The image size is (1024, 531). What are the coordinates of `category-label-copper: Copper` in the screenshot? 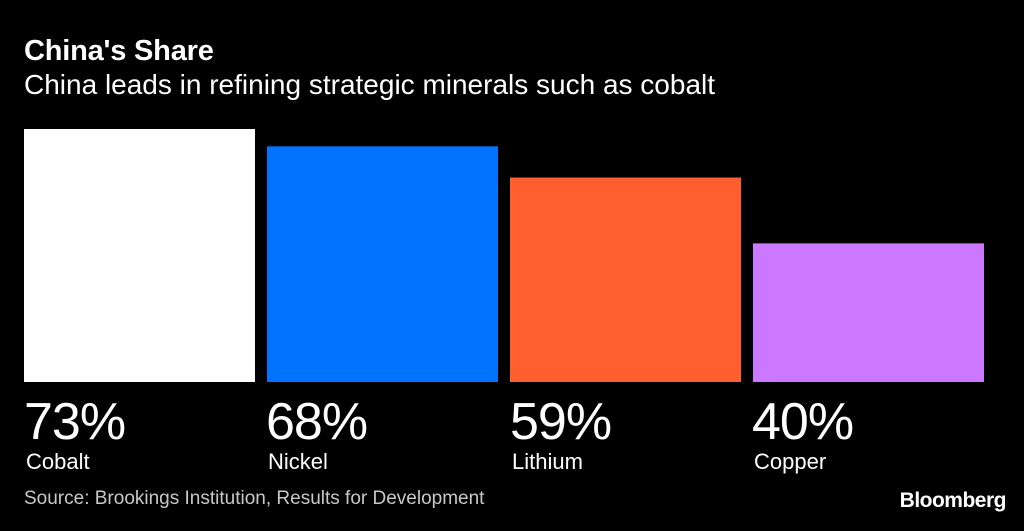 It's located at (790, 461).